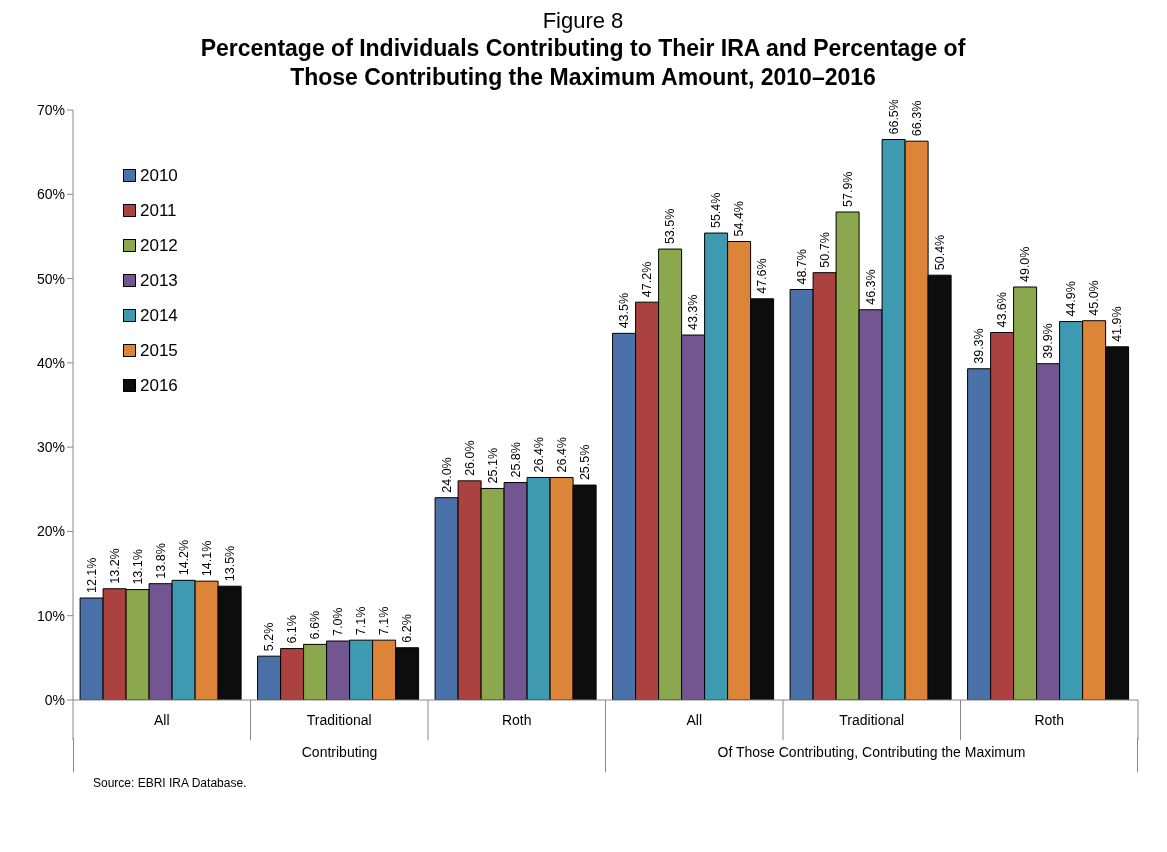  I want to click on y-tick-label: 20%, so click(50, 530).